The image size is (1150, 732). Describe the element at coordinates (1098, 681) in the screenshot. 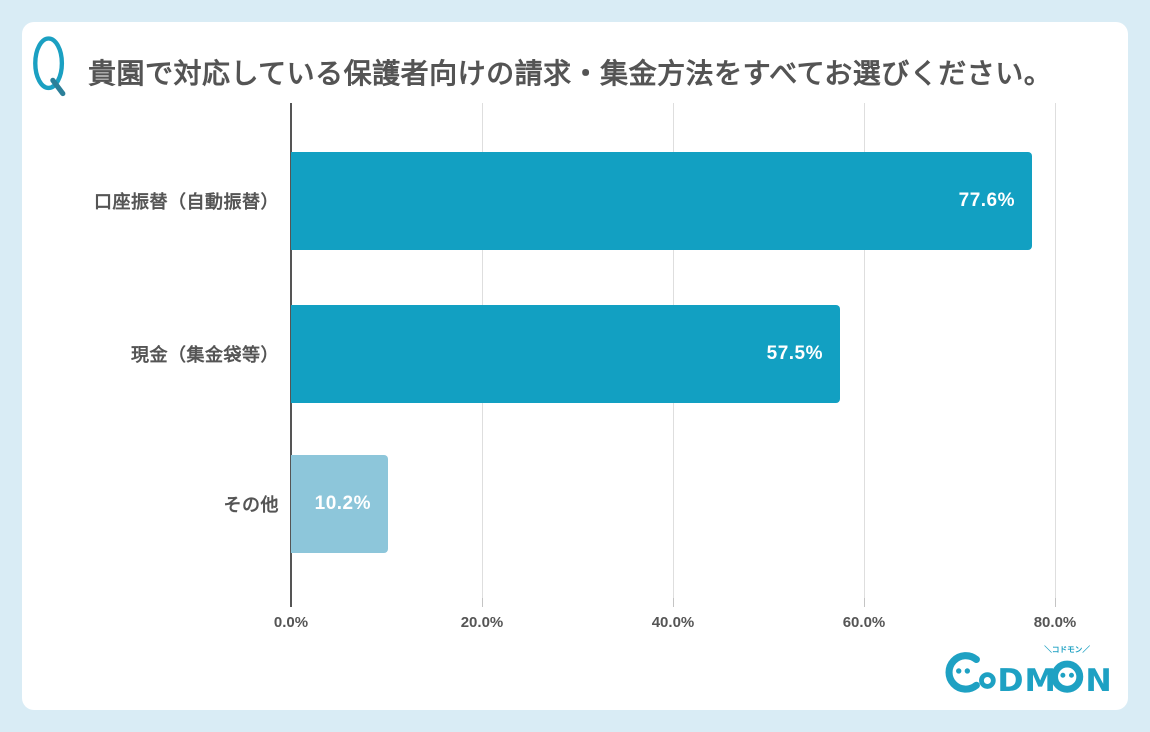

I see `logo-letter-n: N` at that location.